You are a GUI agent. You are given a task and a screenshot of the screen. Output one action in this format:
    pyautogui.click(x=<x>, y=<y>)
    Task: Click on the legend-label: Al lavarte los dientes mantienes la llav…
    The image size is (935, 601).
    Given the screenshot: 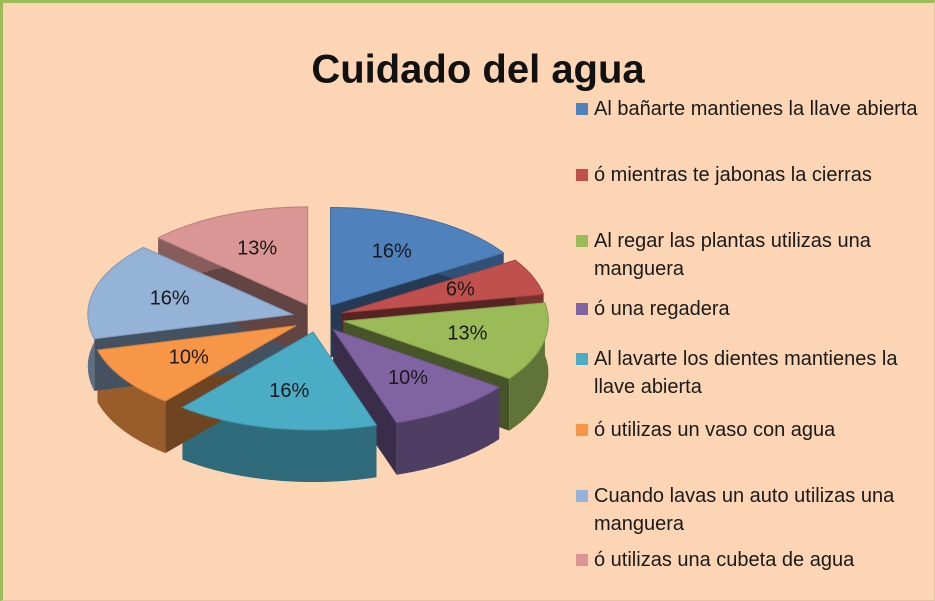 What is the action you would take?
    pyautogui.click(x=746, y=373)
    